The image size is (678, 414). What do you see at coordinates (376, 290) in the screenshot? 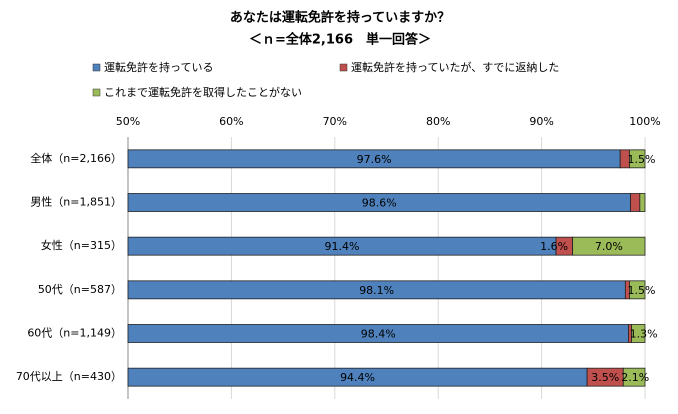
I see `data-label: 98.1%` at bounding box center [376, 290].